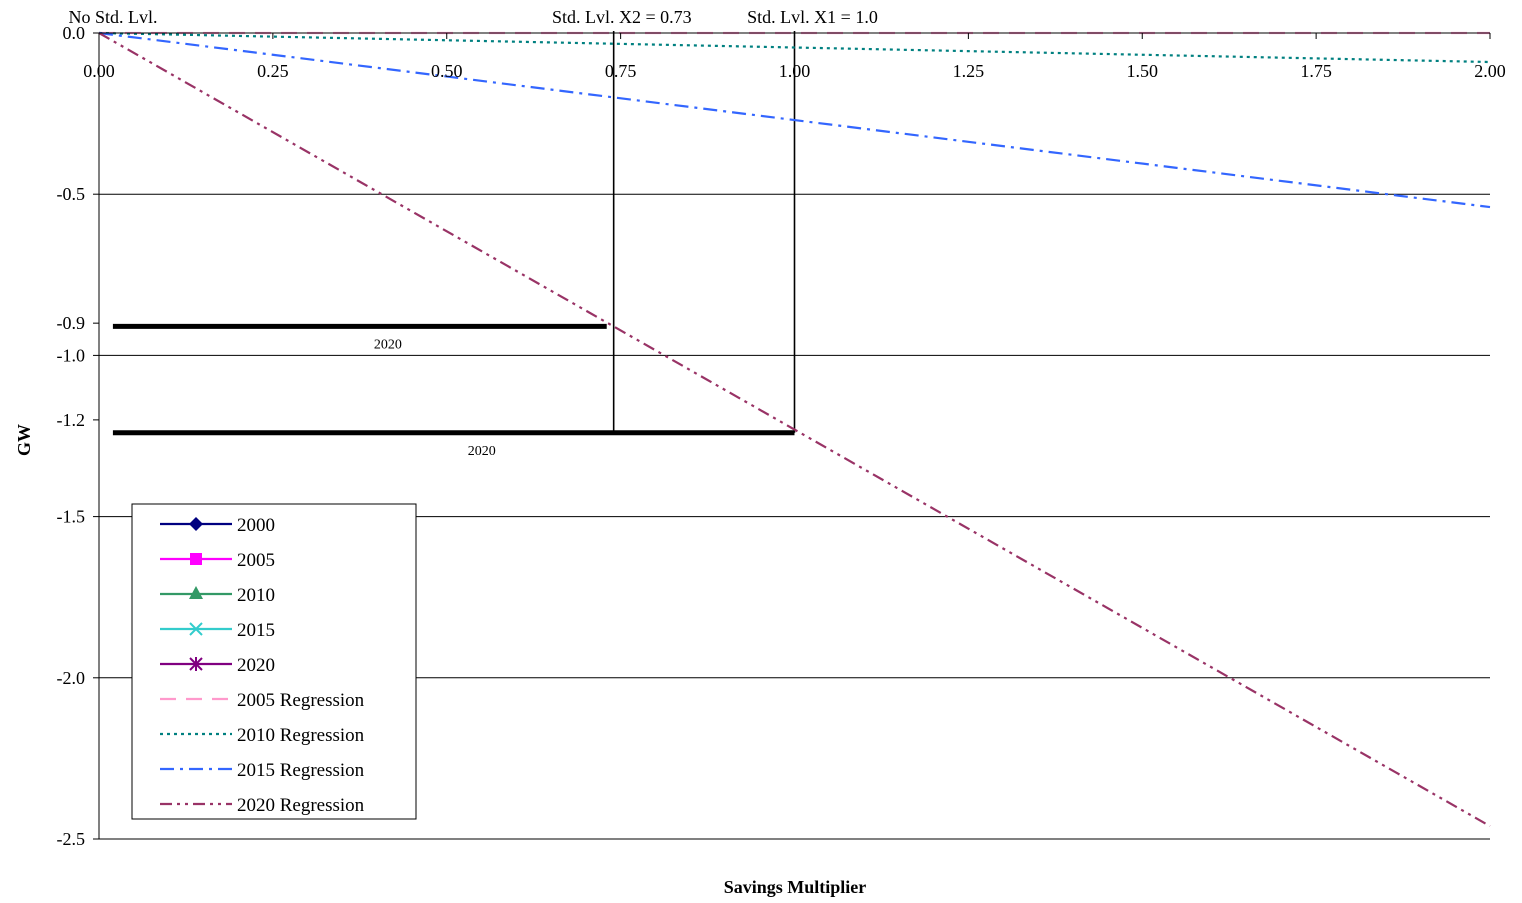  What do you see at coordinates (196, 664) in the screenshot?
I see `legend-marker-star` at bounding box center [196, 664].